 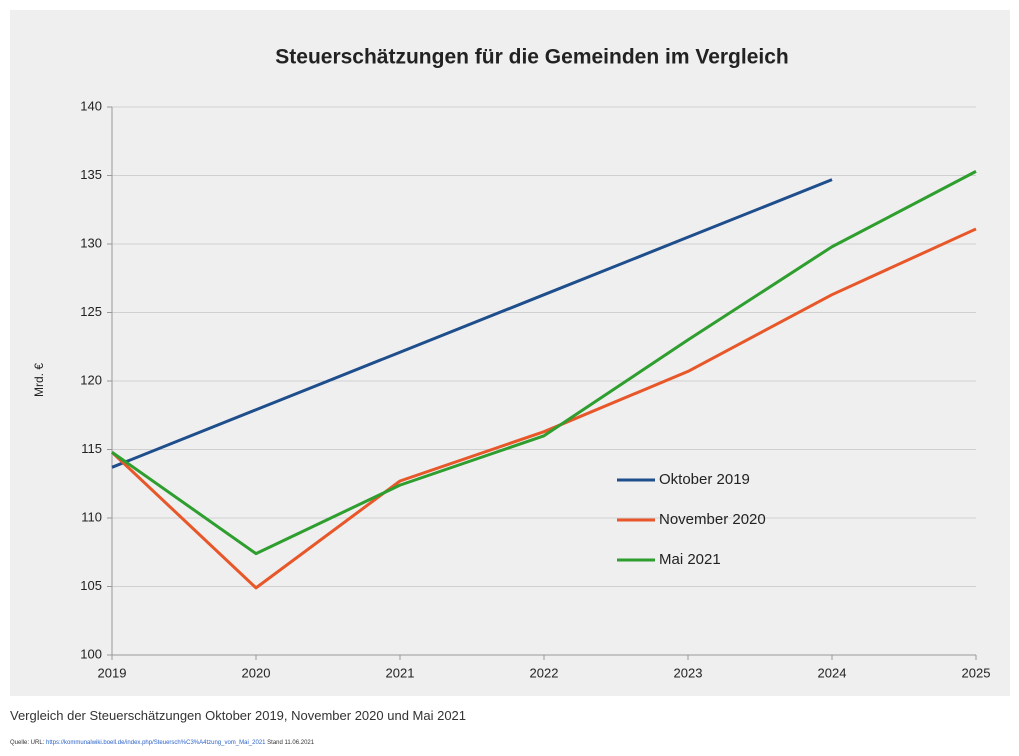 What do you see at coordinates (27, 743) in the screenshot?
I see `source-prefix: Quelle: URL:` at bounding box center [27, 743].